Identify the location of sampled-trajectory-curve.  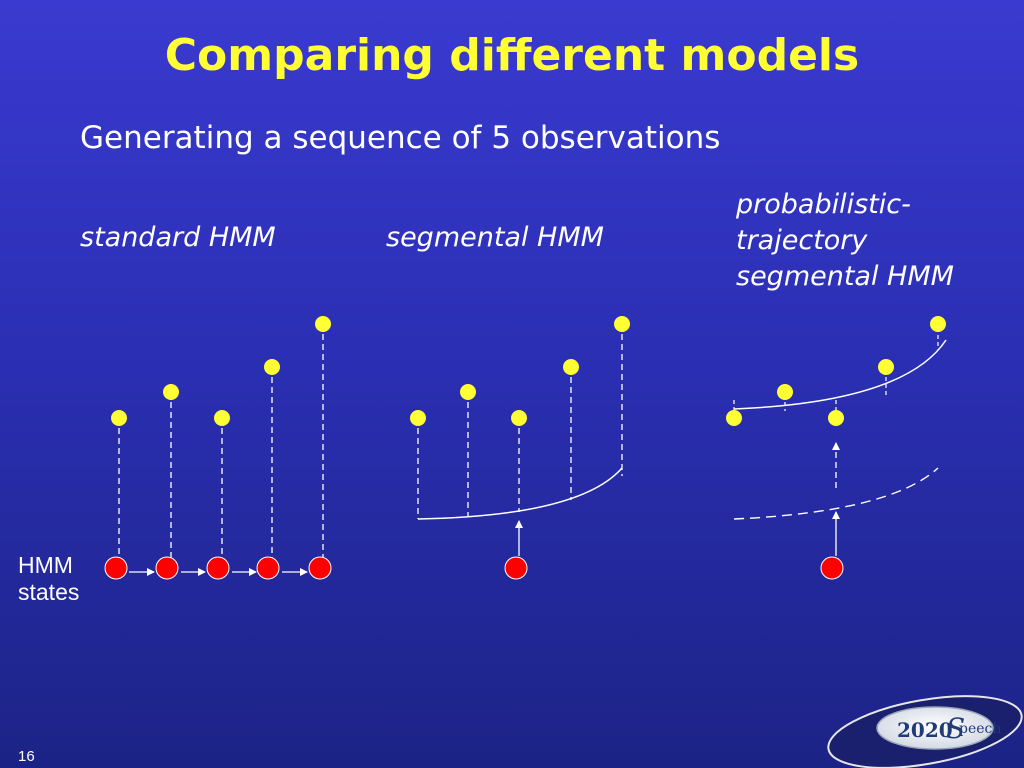
(840, 374).